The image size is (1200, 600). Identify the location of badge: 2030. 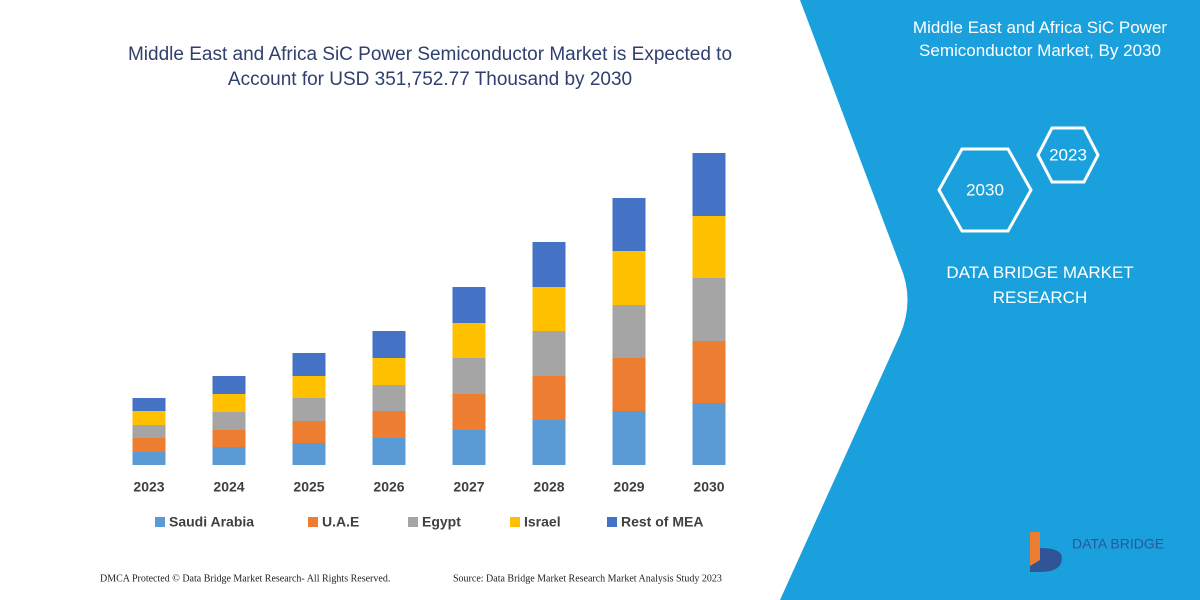
(985, 189).